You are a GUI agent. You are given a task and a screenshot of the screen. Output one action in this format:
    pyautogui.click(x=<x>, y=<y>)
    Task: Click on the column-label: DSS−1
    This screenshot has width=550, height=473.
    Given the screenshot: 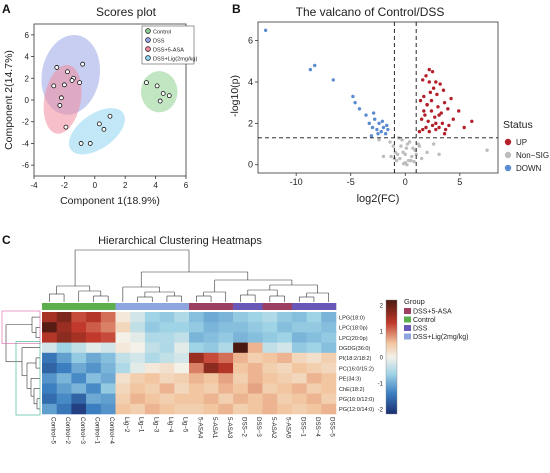 What is the action you would take?
    pyautogui.click(x=302, y=427)
    